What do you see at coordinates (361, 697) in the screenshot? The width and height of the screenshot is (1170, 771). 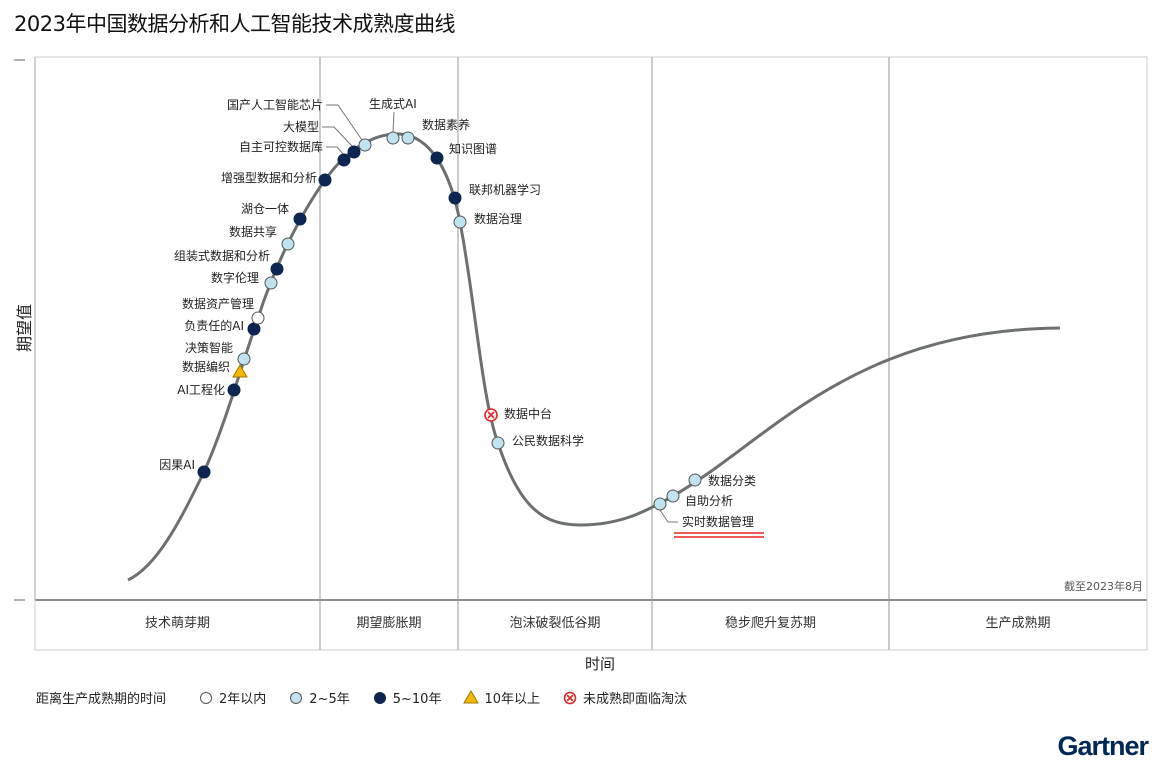 I see `legend: 距离生产成熟期的时间 2年以内 2~5年 5~10年 10年以上 未成熟即面临淘汰` at bounding box center [361, 697].